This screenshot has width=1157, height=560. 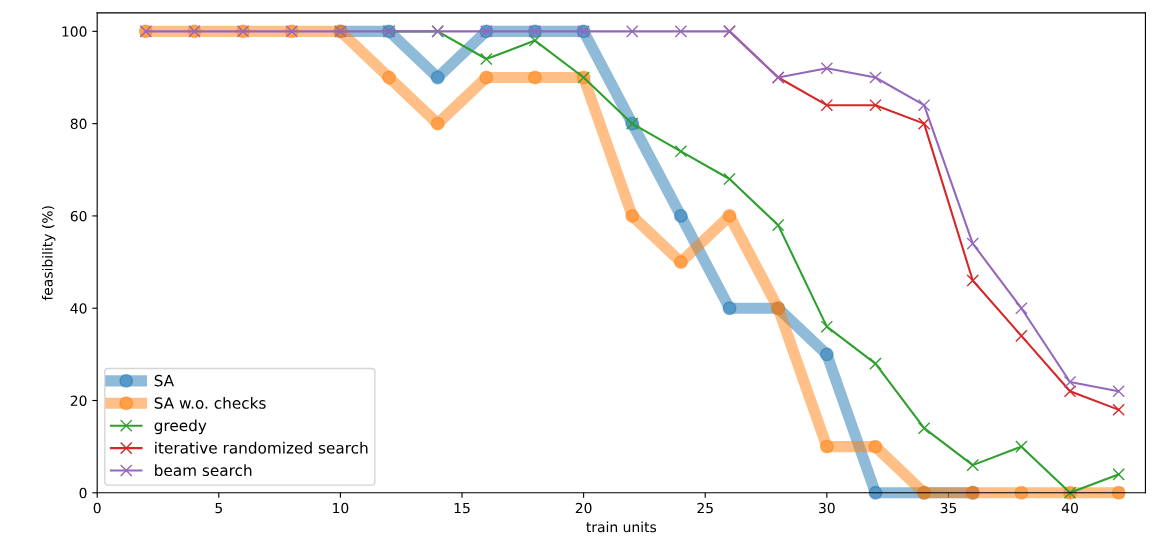 I want to click on y-tick-label: 0, so click(x=83, y=493).